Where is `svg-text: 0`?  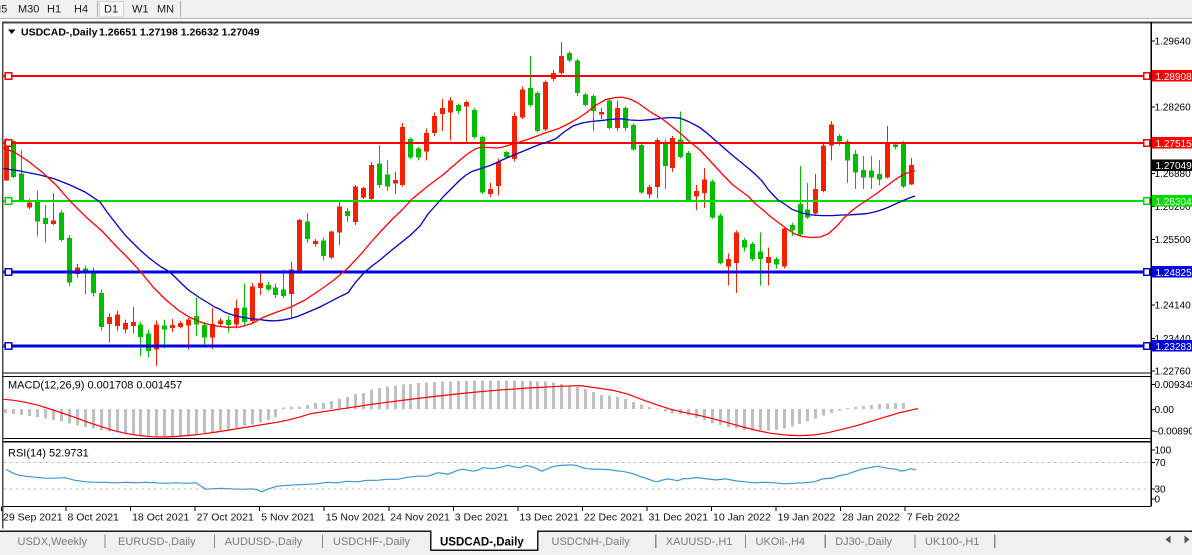 svg-text: 0 is located at coordinates (1158, 500).